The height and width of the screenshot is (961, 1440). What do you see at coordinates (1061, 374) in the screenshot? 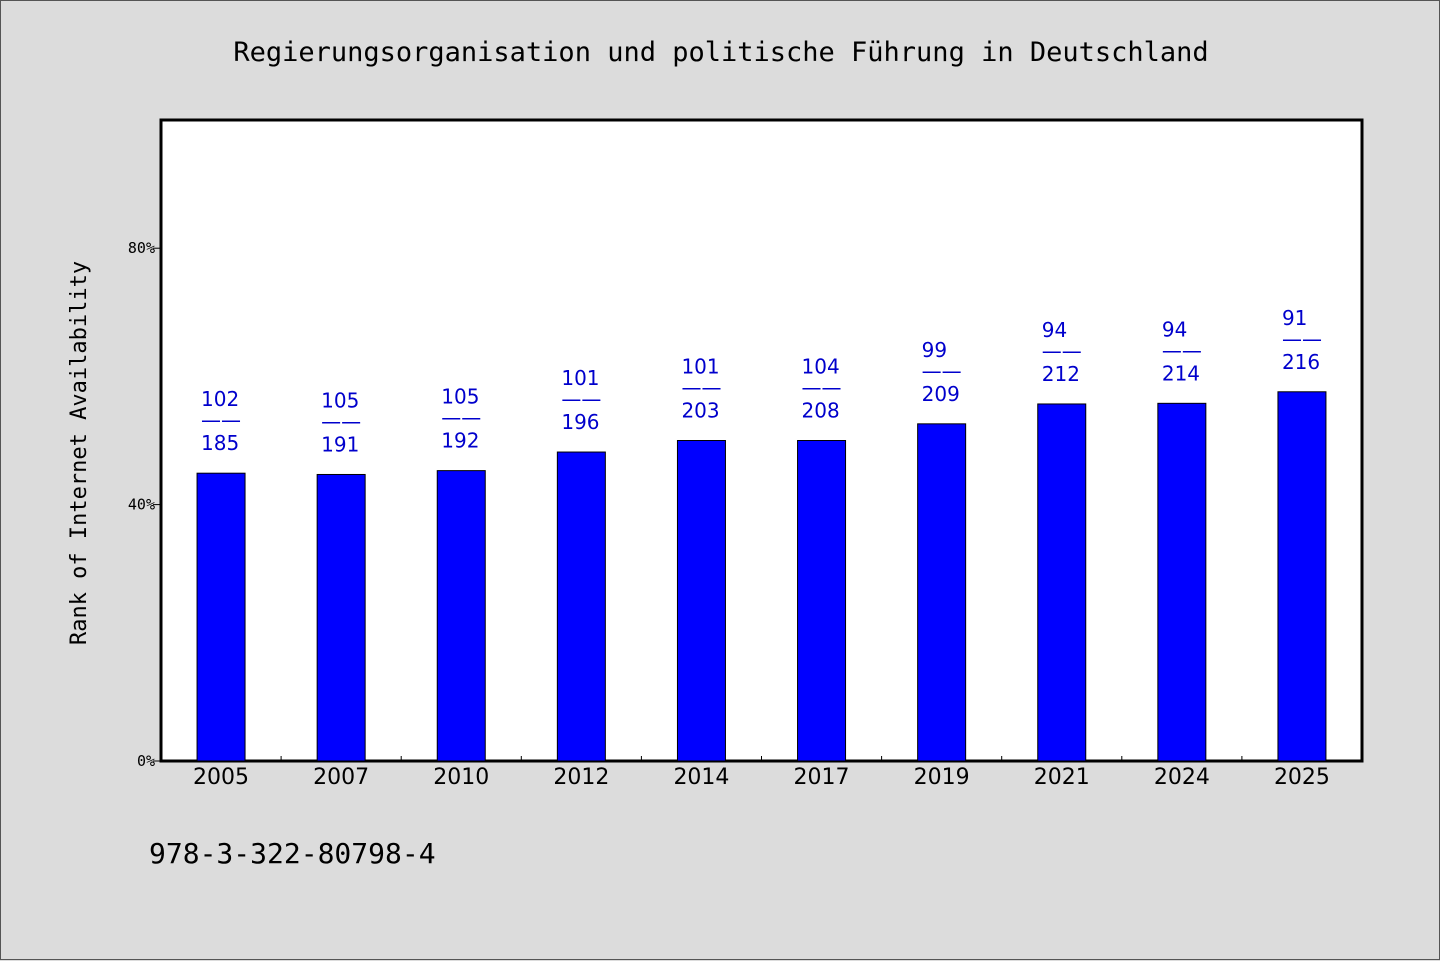
I see `bar-label-total: 212` at bounding box center [1061, 374].